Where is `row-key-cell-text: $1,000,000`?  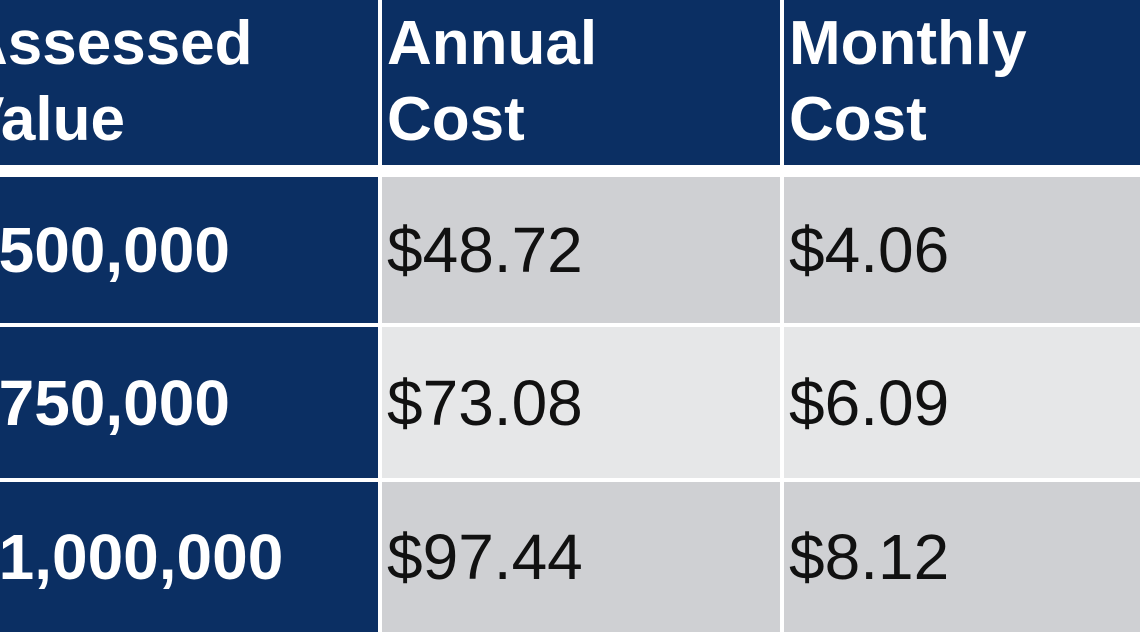
row-key-cell-text: $1,000,000 is located at coordinates (142, 557).